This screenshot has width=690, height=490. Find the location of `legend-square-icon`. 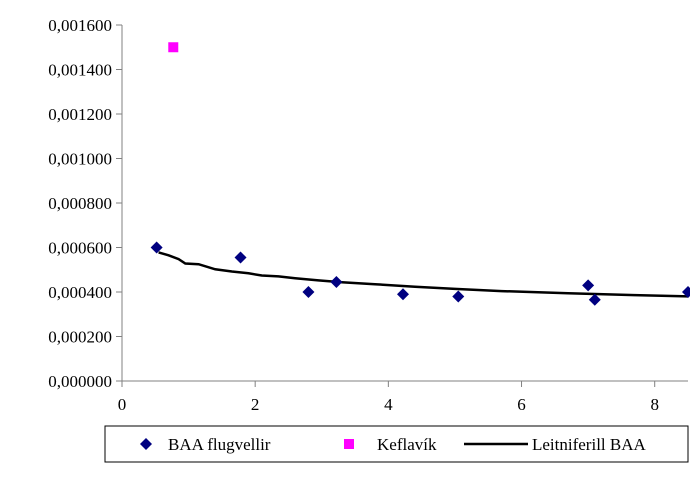

legend-square-icon is located at coordinates (349, 444).